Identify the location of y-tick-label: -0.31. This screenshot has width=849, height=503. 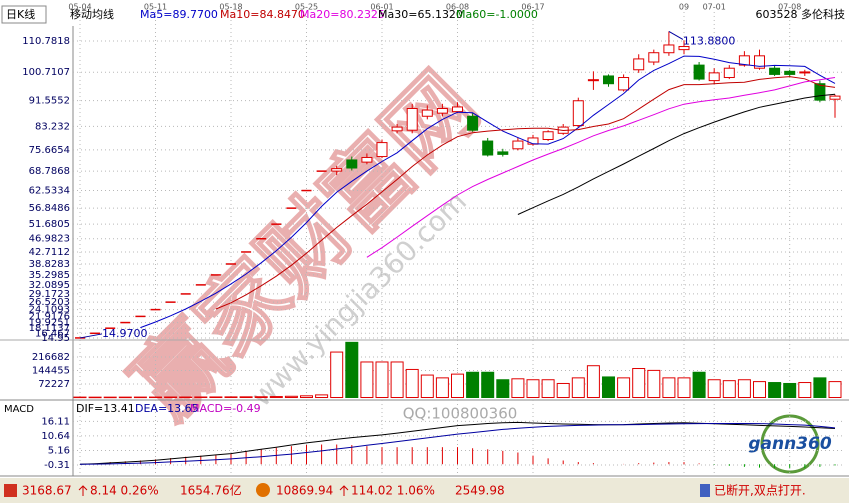
(57, 465).